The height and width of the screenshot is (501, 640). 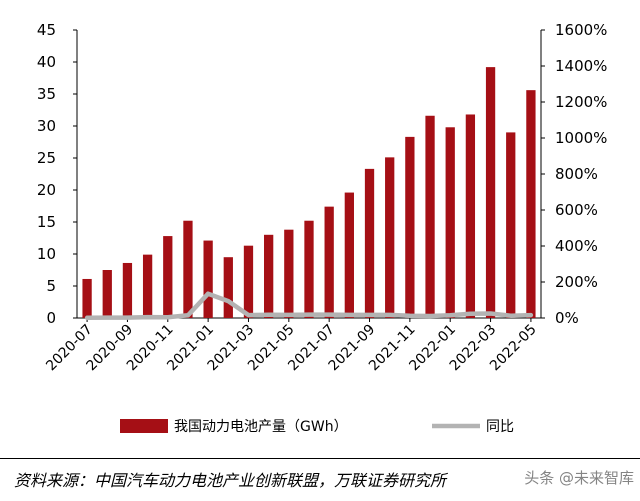 I want to click on y-right-tick-label: 1400%, so click(x=581, y=66).